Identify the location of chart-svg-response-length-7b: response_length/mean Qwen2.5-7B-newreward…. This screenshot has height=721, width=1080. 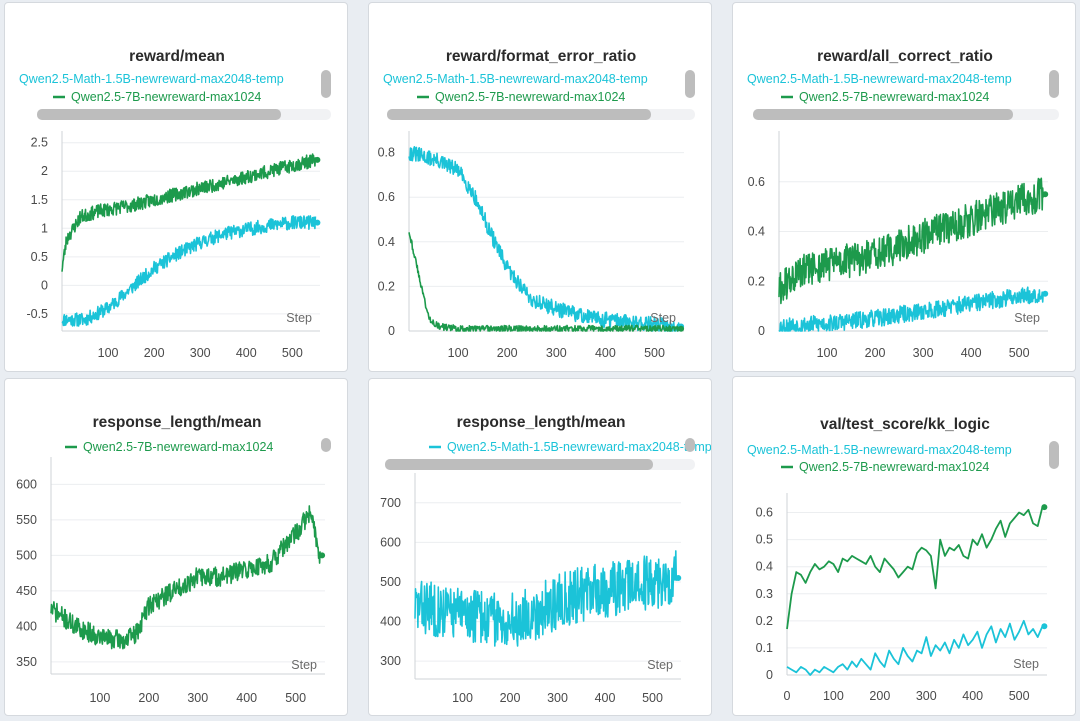
(173, 559).